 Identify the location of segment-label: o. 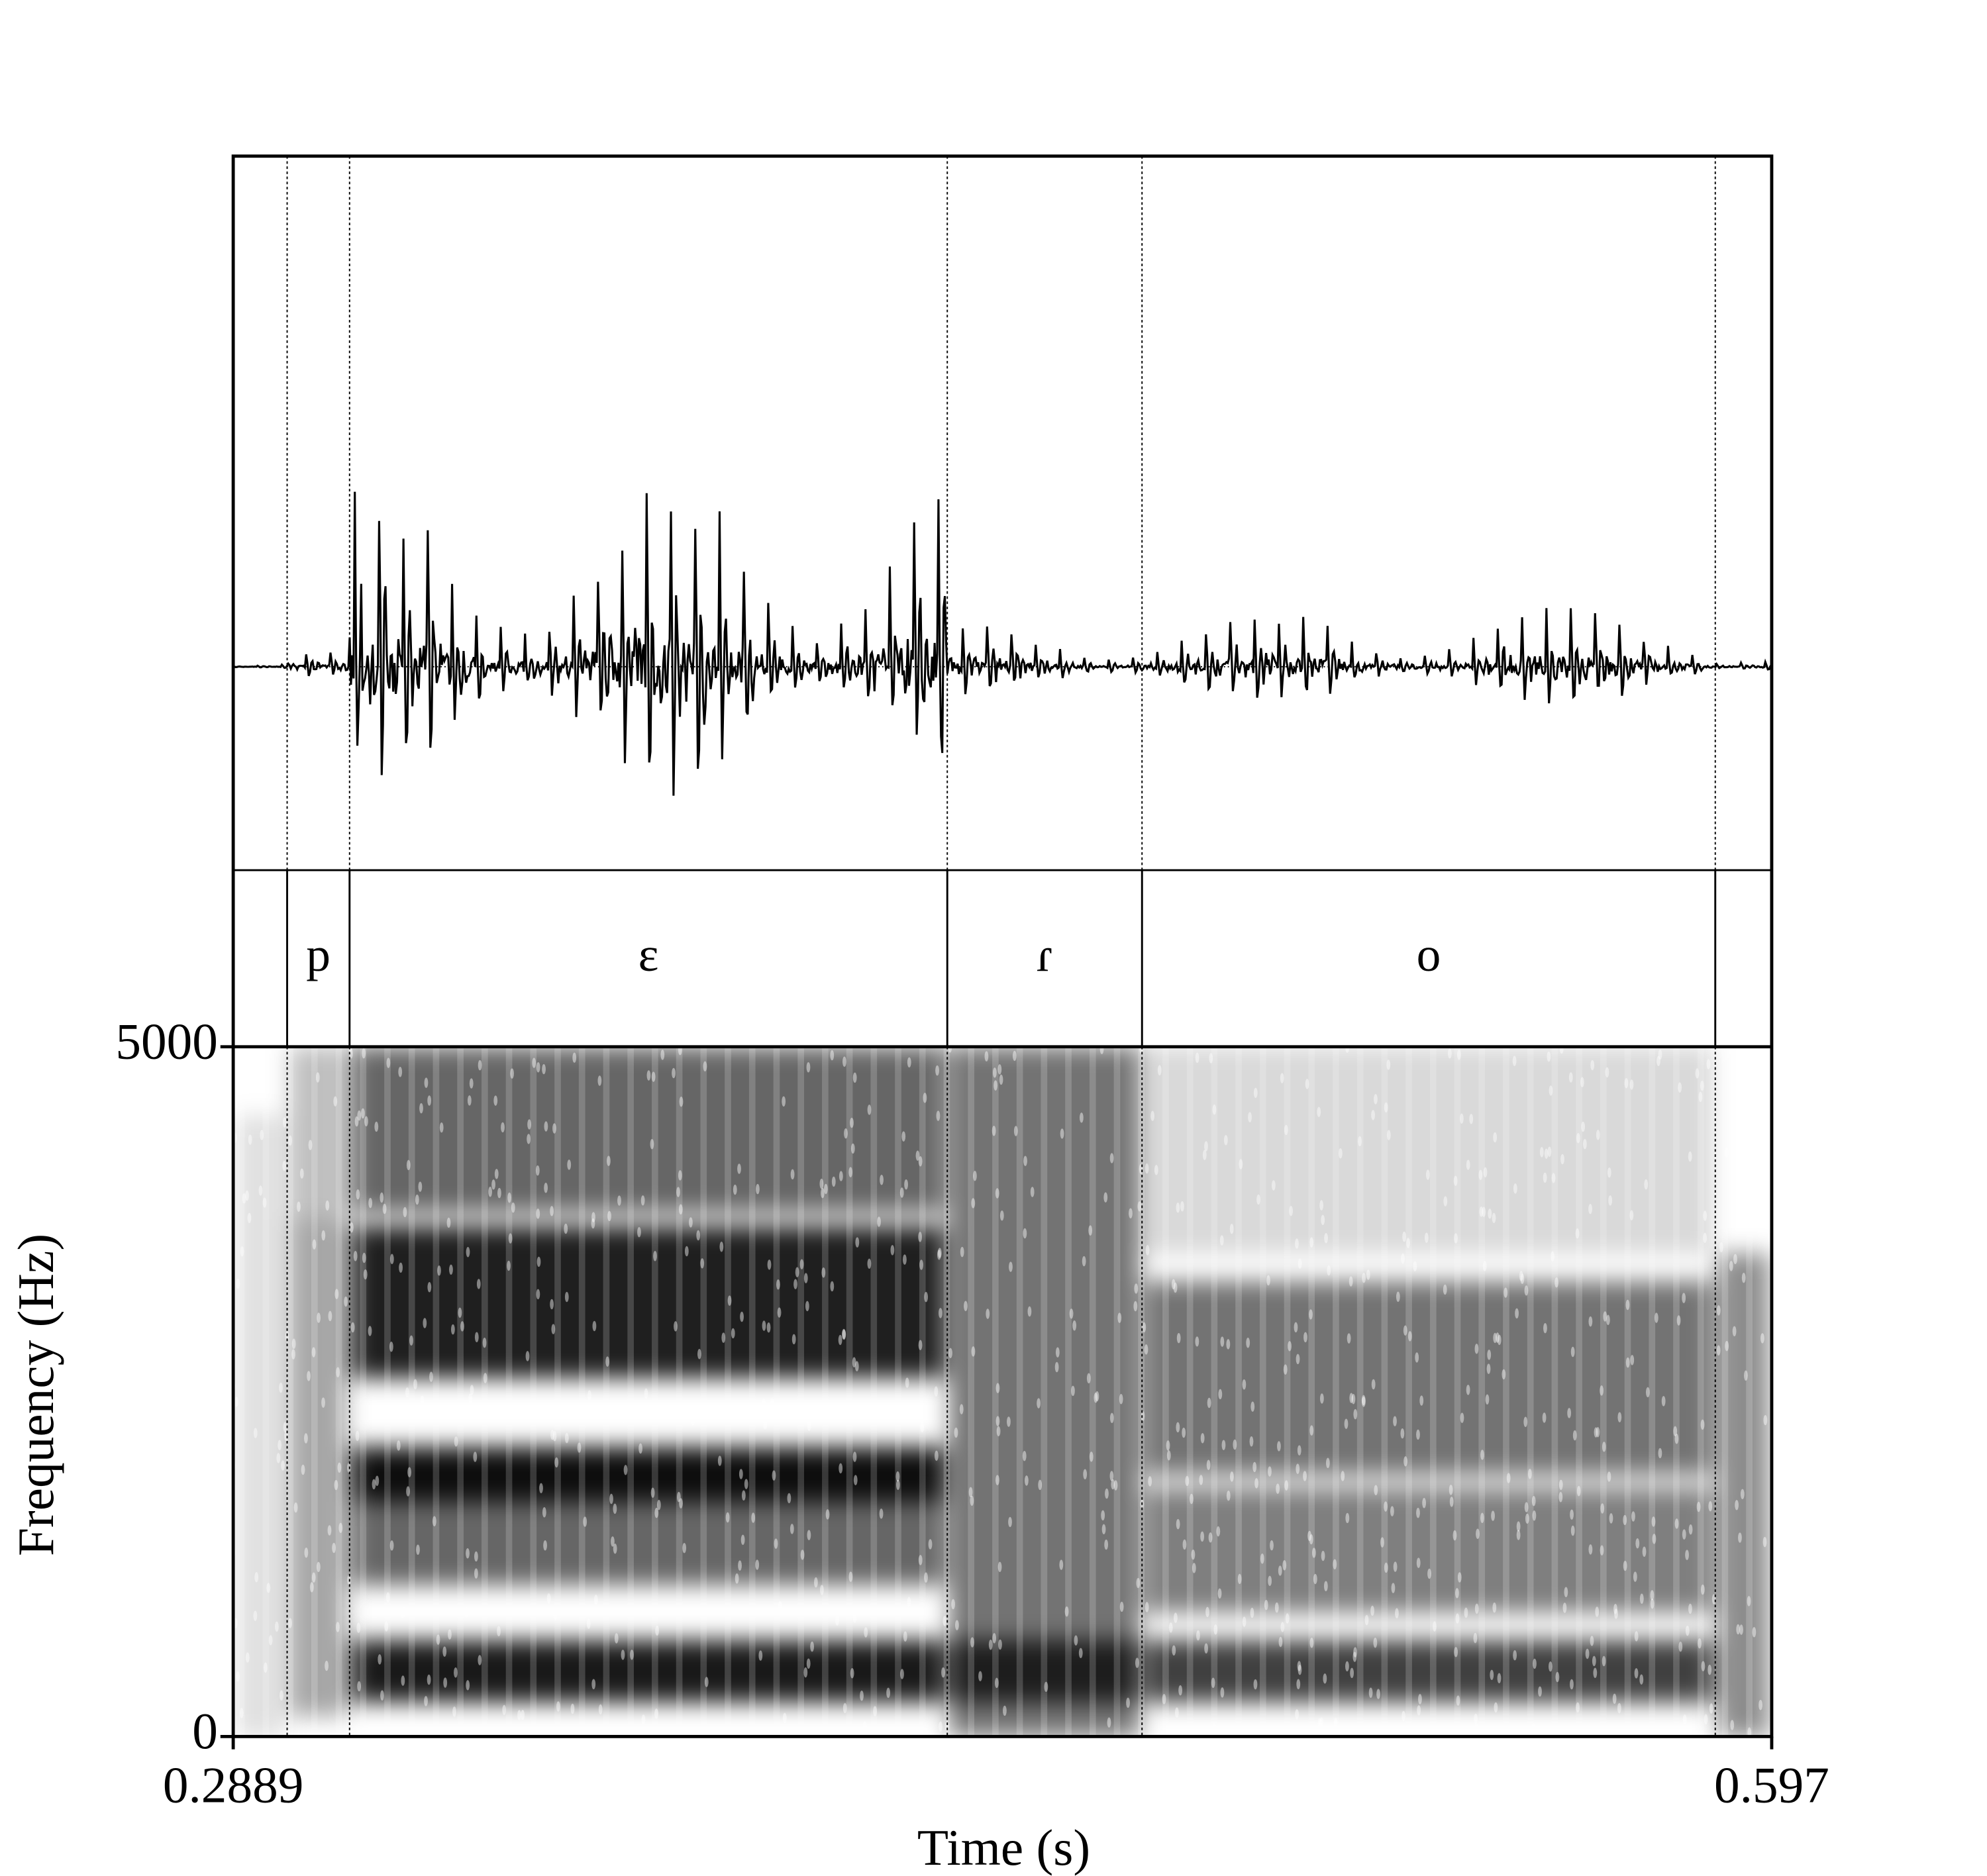
(1429, 954).